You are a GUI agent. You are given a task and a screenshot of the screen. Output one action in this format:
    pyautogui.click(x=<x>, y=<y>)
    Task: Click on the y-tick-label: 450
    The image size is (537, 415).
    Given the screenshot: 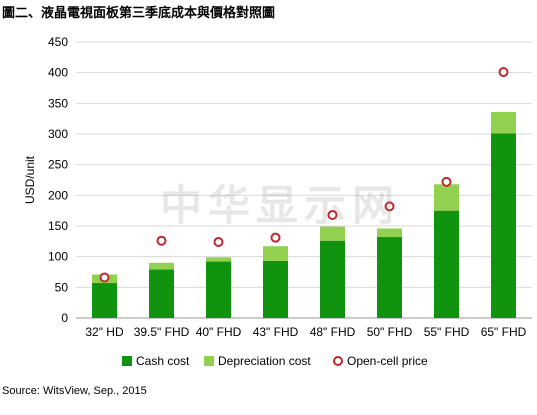 What is the action you would take?
    pyautogui.click(x=58, y=42)
    